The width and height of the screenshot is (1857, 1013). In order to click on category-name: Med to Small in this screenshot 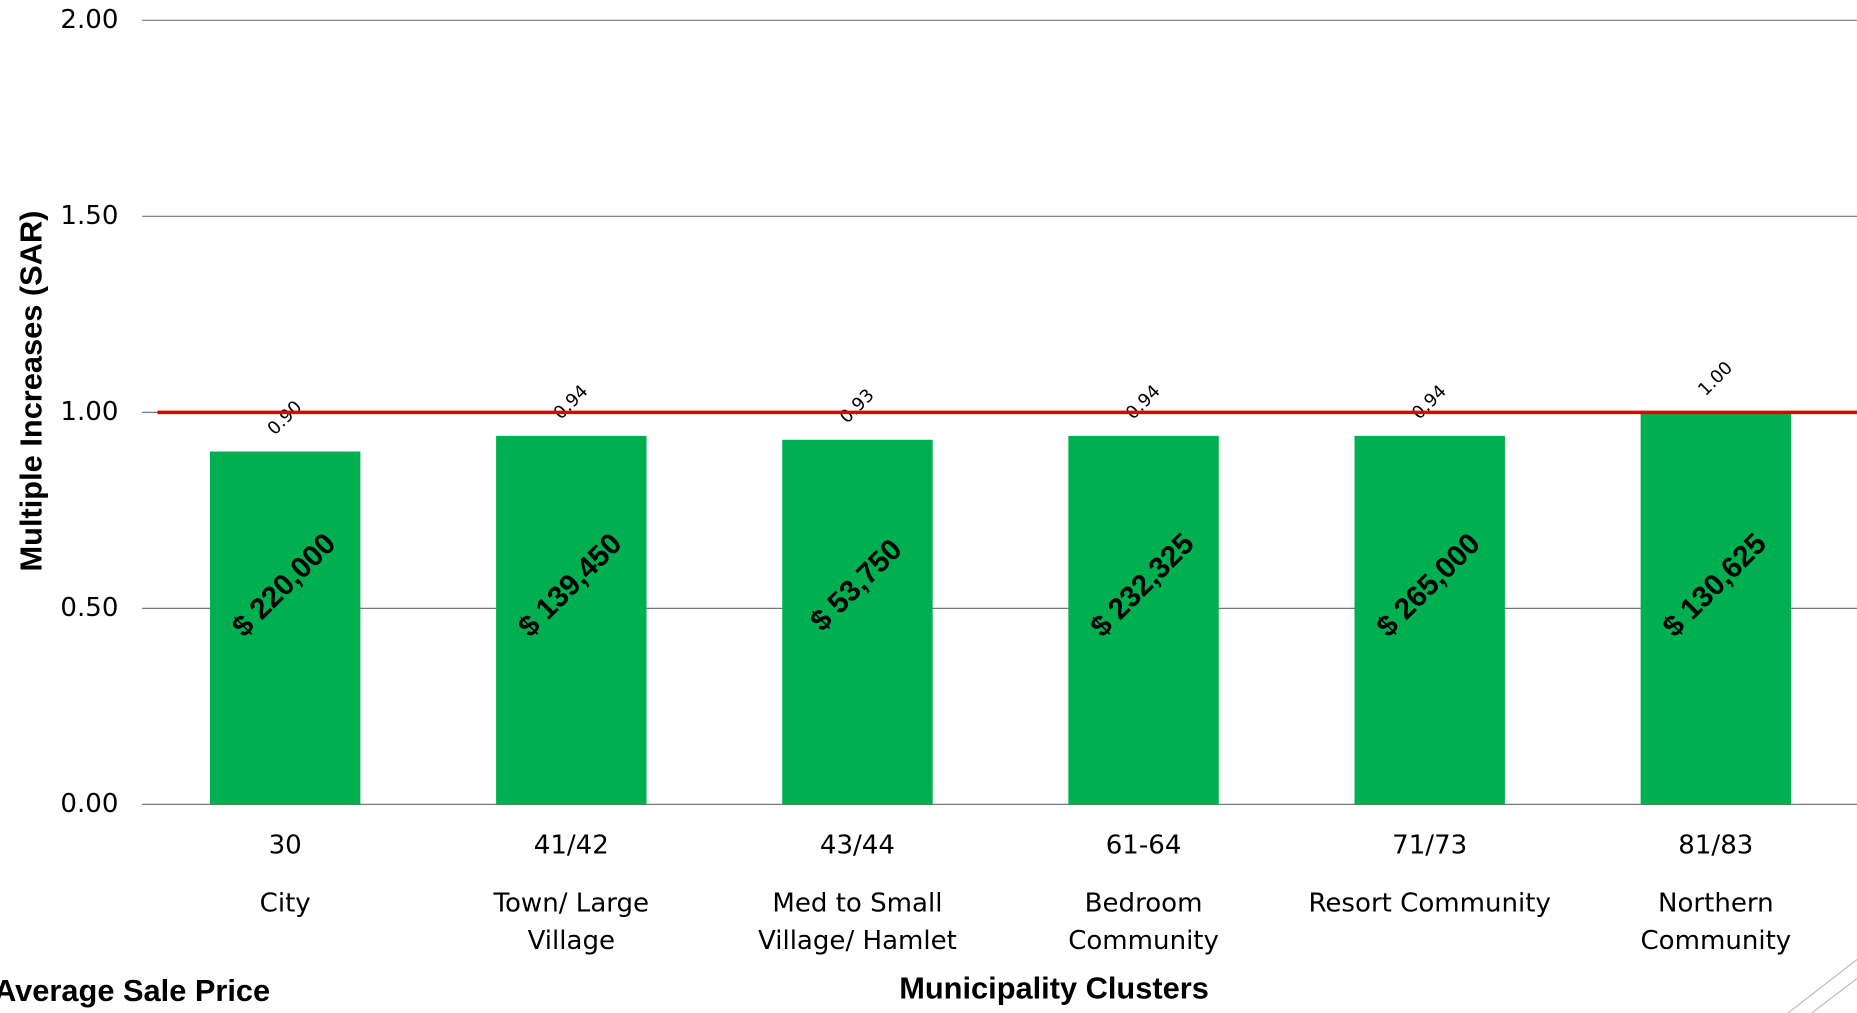, I will do `click(857, 903)`.